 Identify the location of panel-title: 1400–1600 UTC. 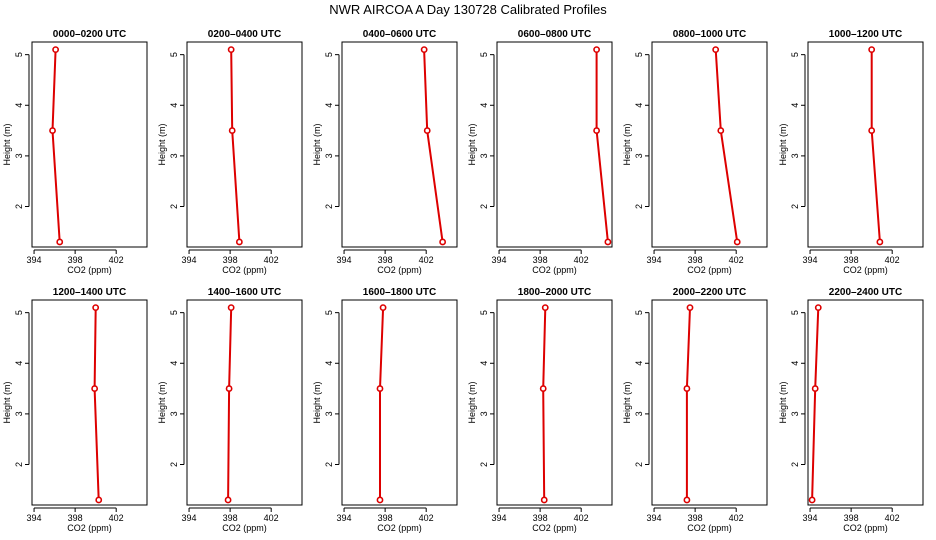
(244, 292).